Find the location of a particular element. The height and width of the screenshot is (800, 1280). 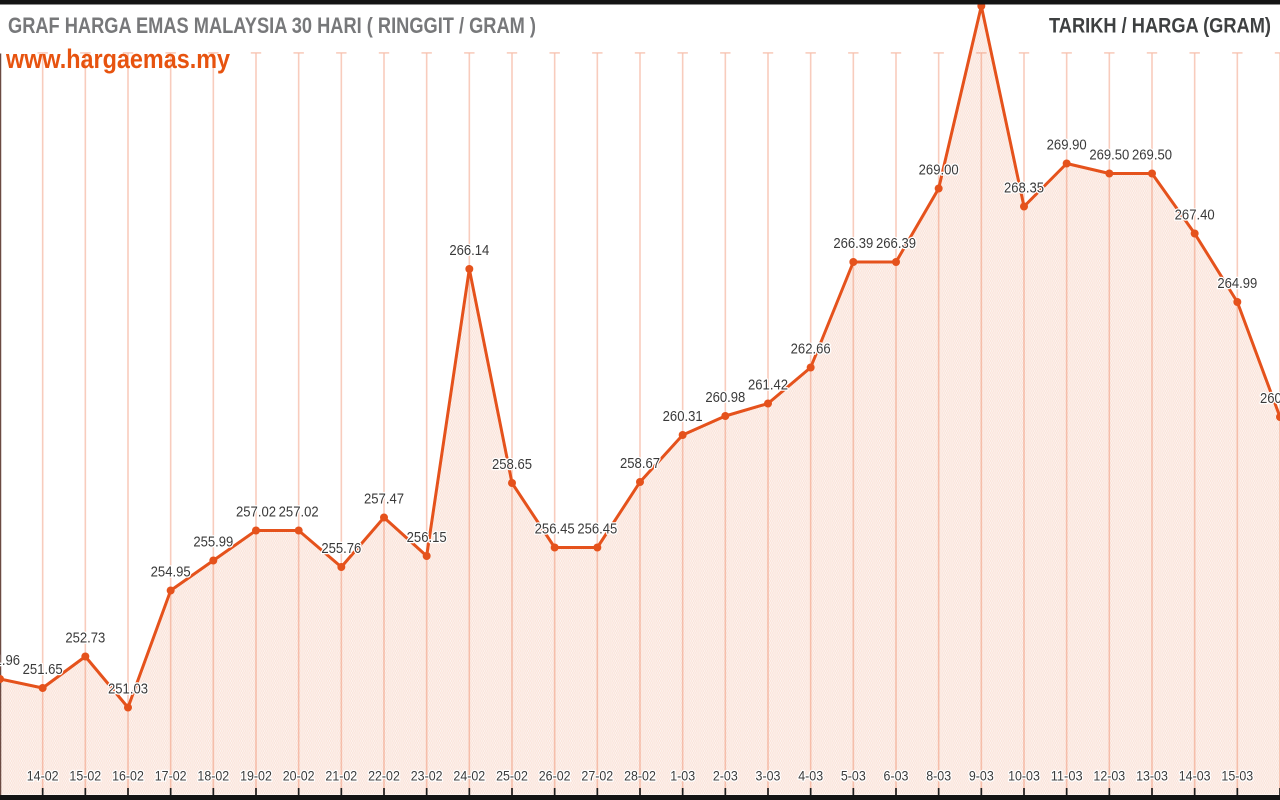

svg-text: 9-03 is located at coordinates (981, 776).